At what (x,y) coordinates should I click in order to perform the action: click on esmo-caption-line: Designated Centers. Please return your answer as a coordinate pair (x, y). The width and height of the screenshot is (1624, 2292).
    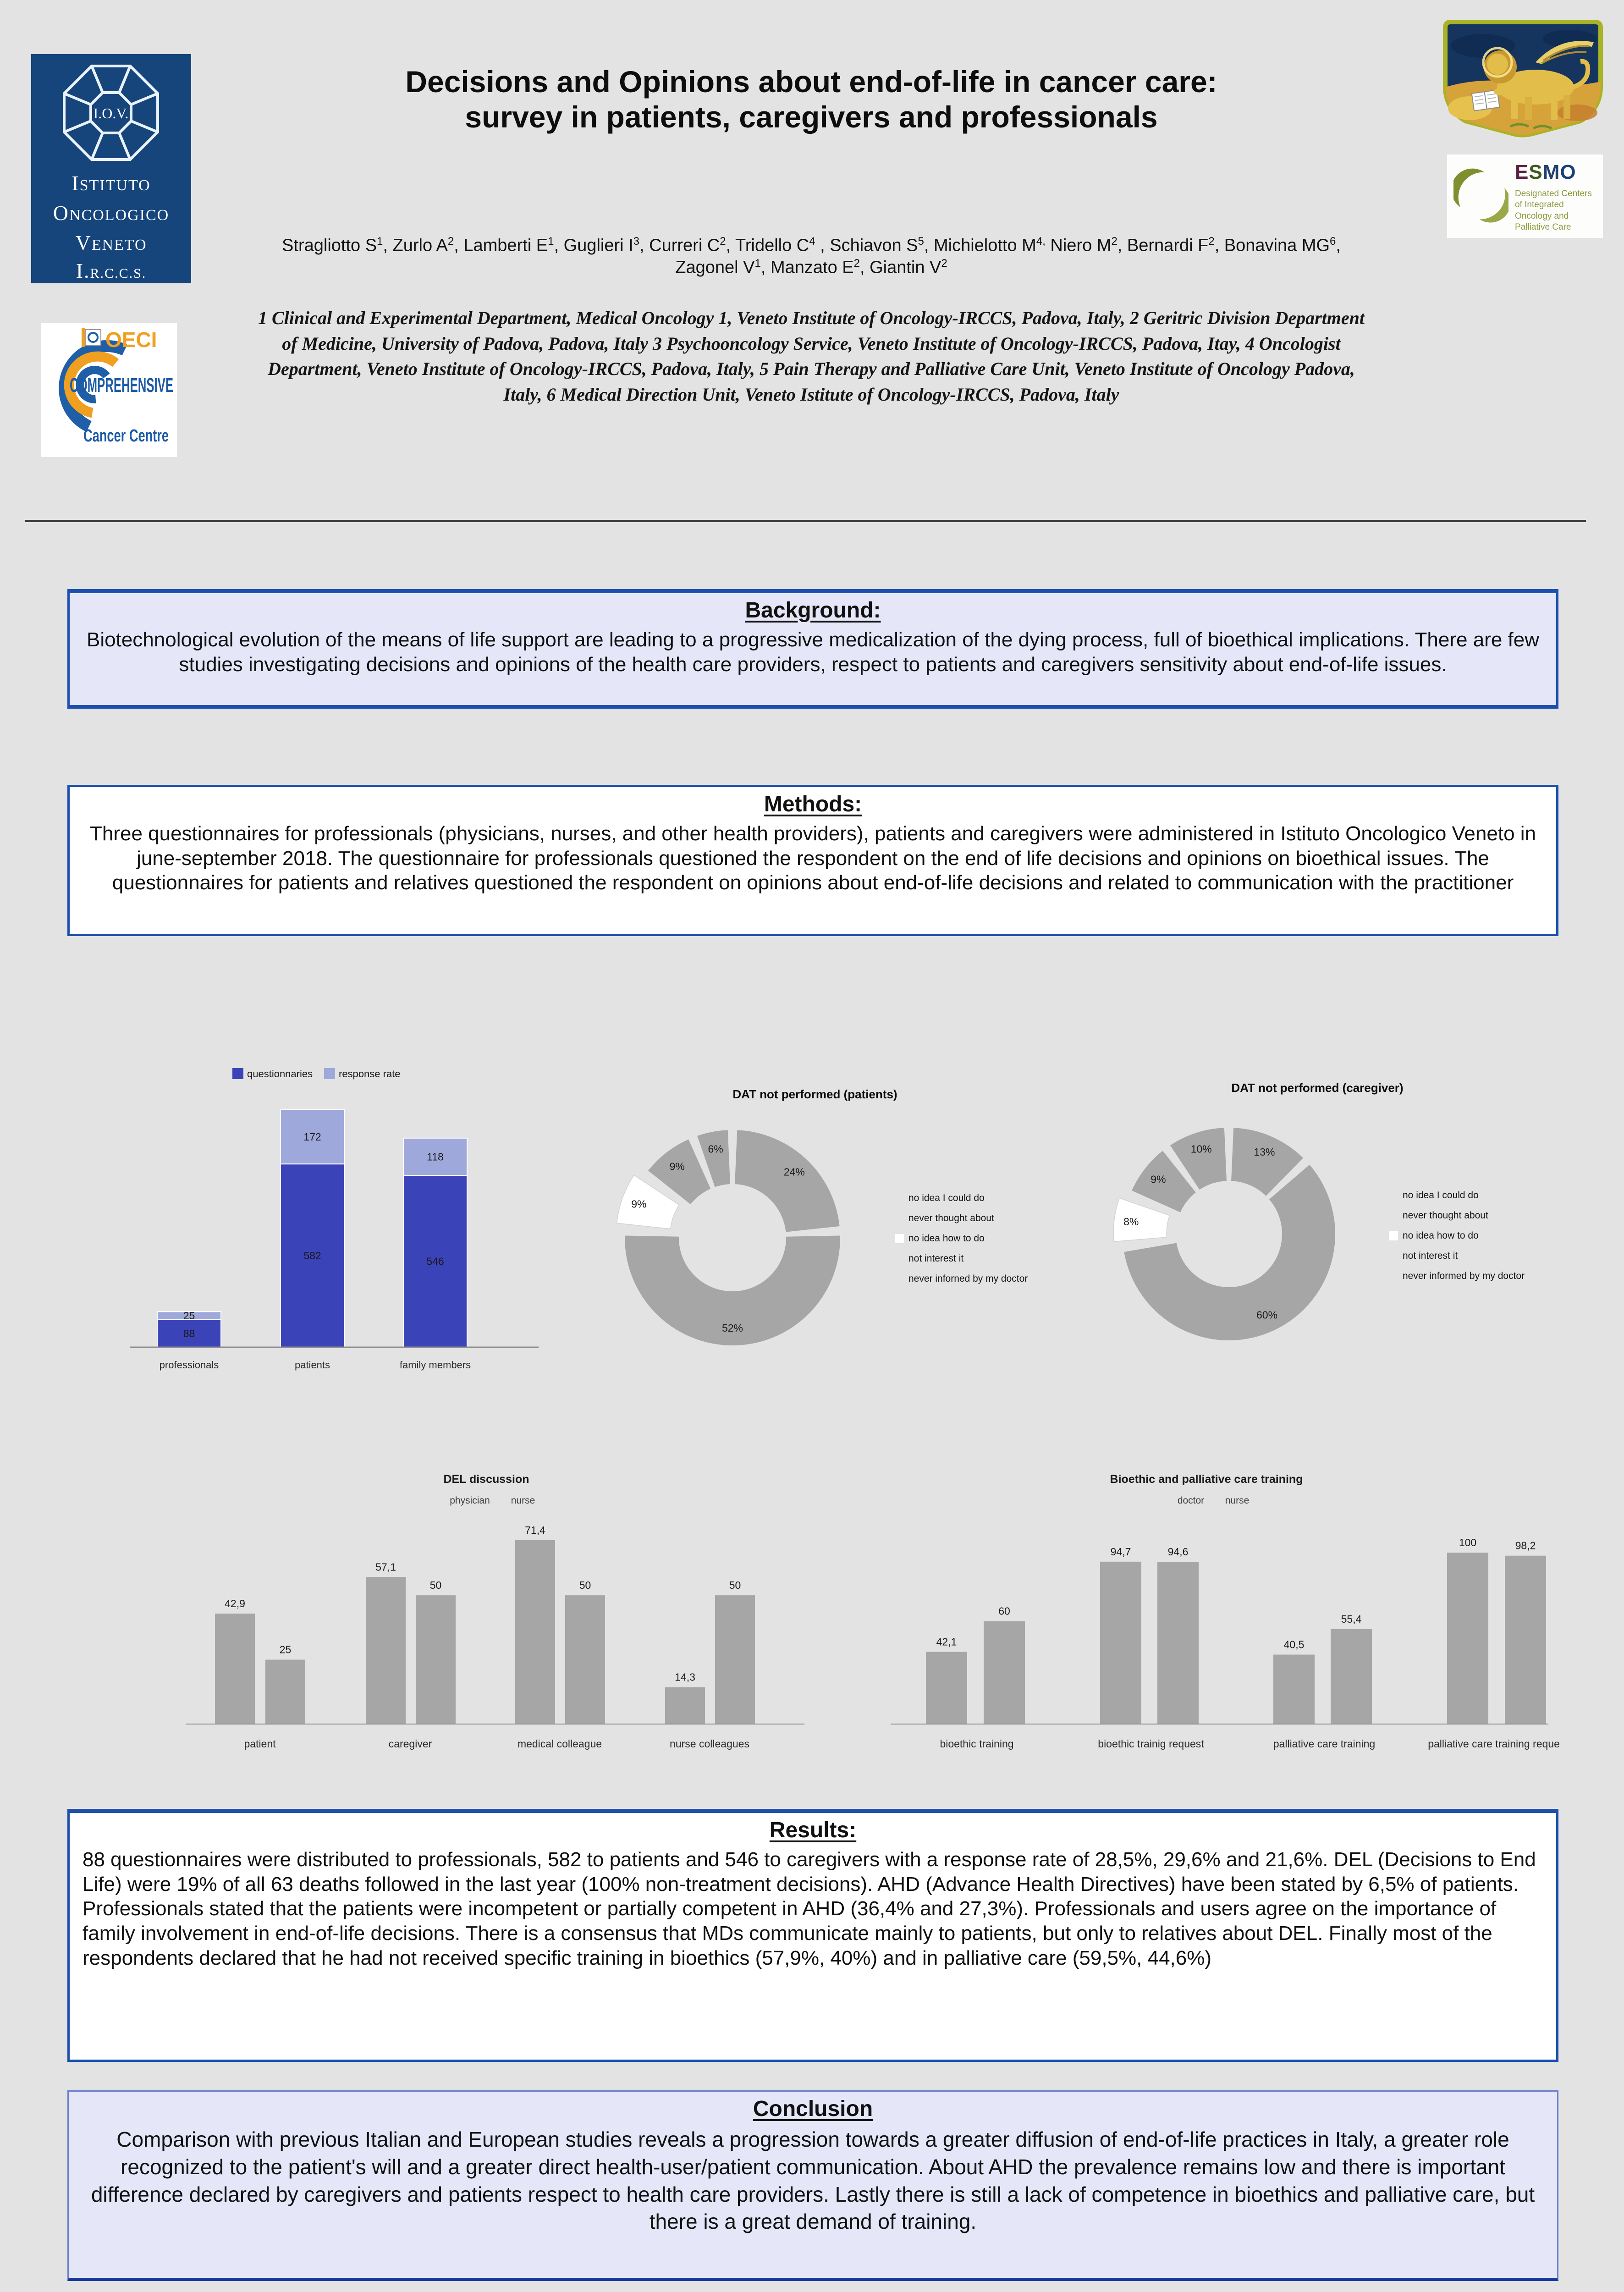
    Looking at the image, I should click on (1553, 193).